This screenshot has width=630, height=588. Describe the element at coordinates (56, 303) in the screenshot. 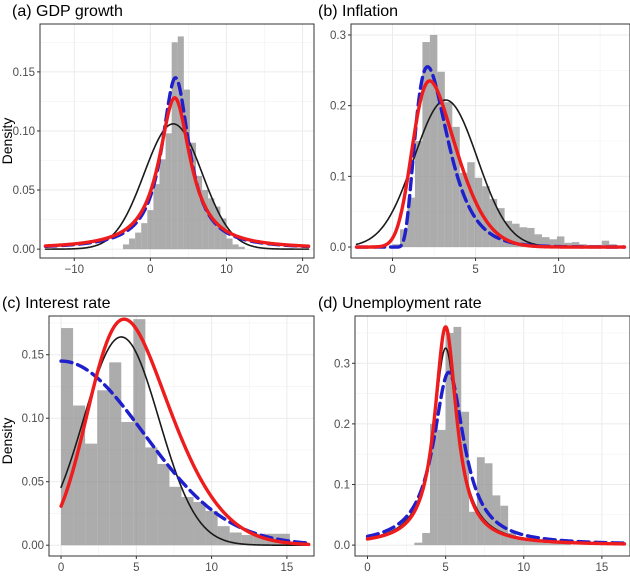

I see `panel-title: (c) Interest rate` at that location.